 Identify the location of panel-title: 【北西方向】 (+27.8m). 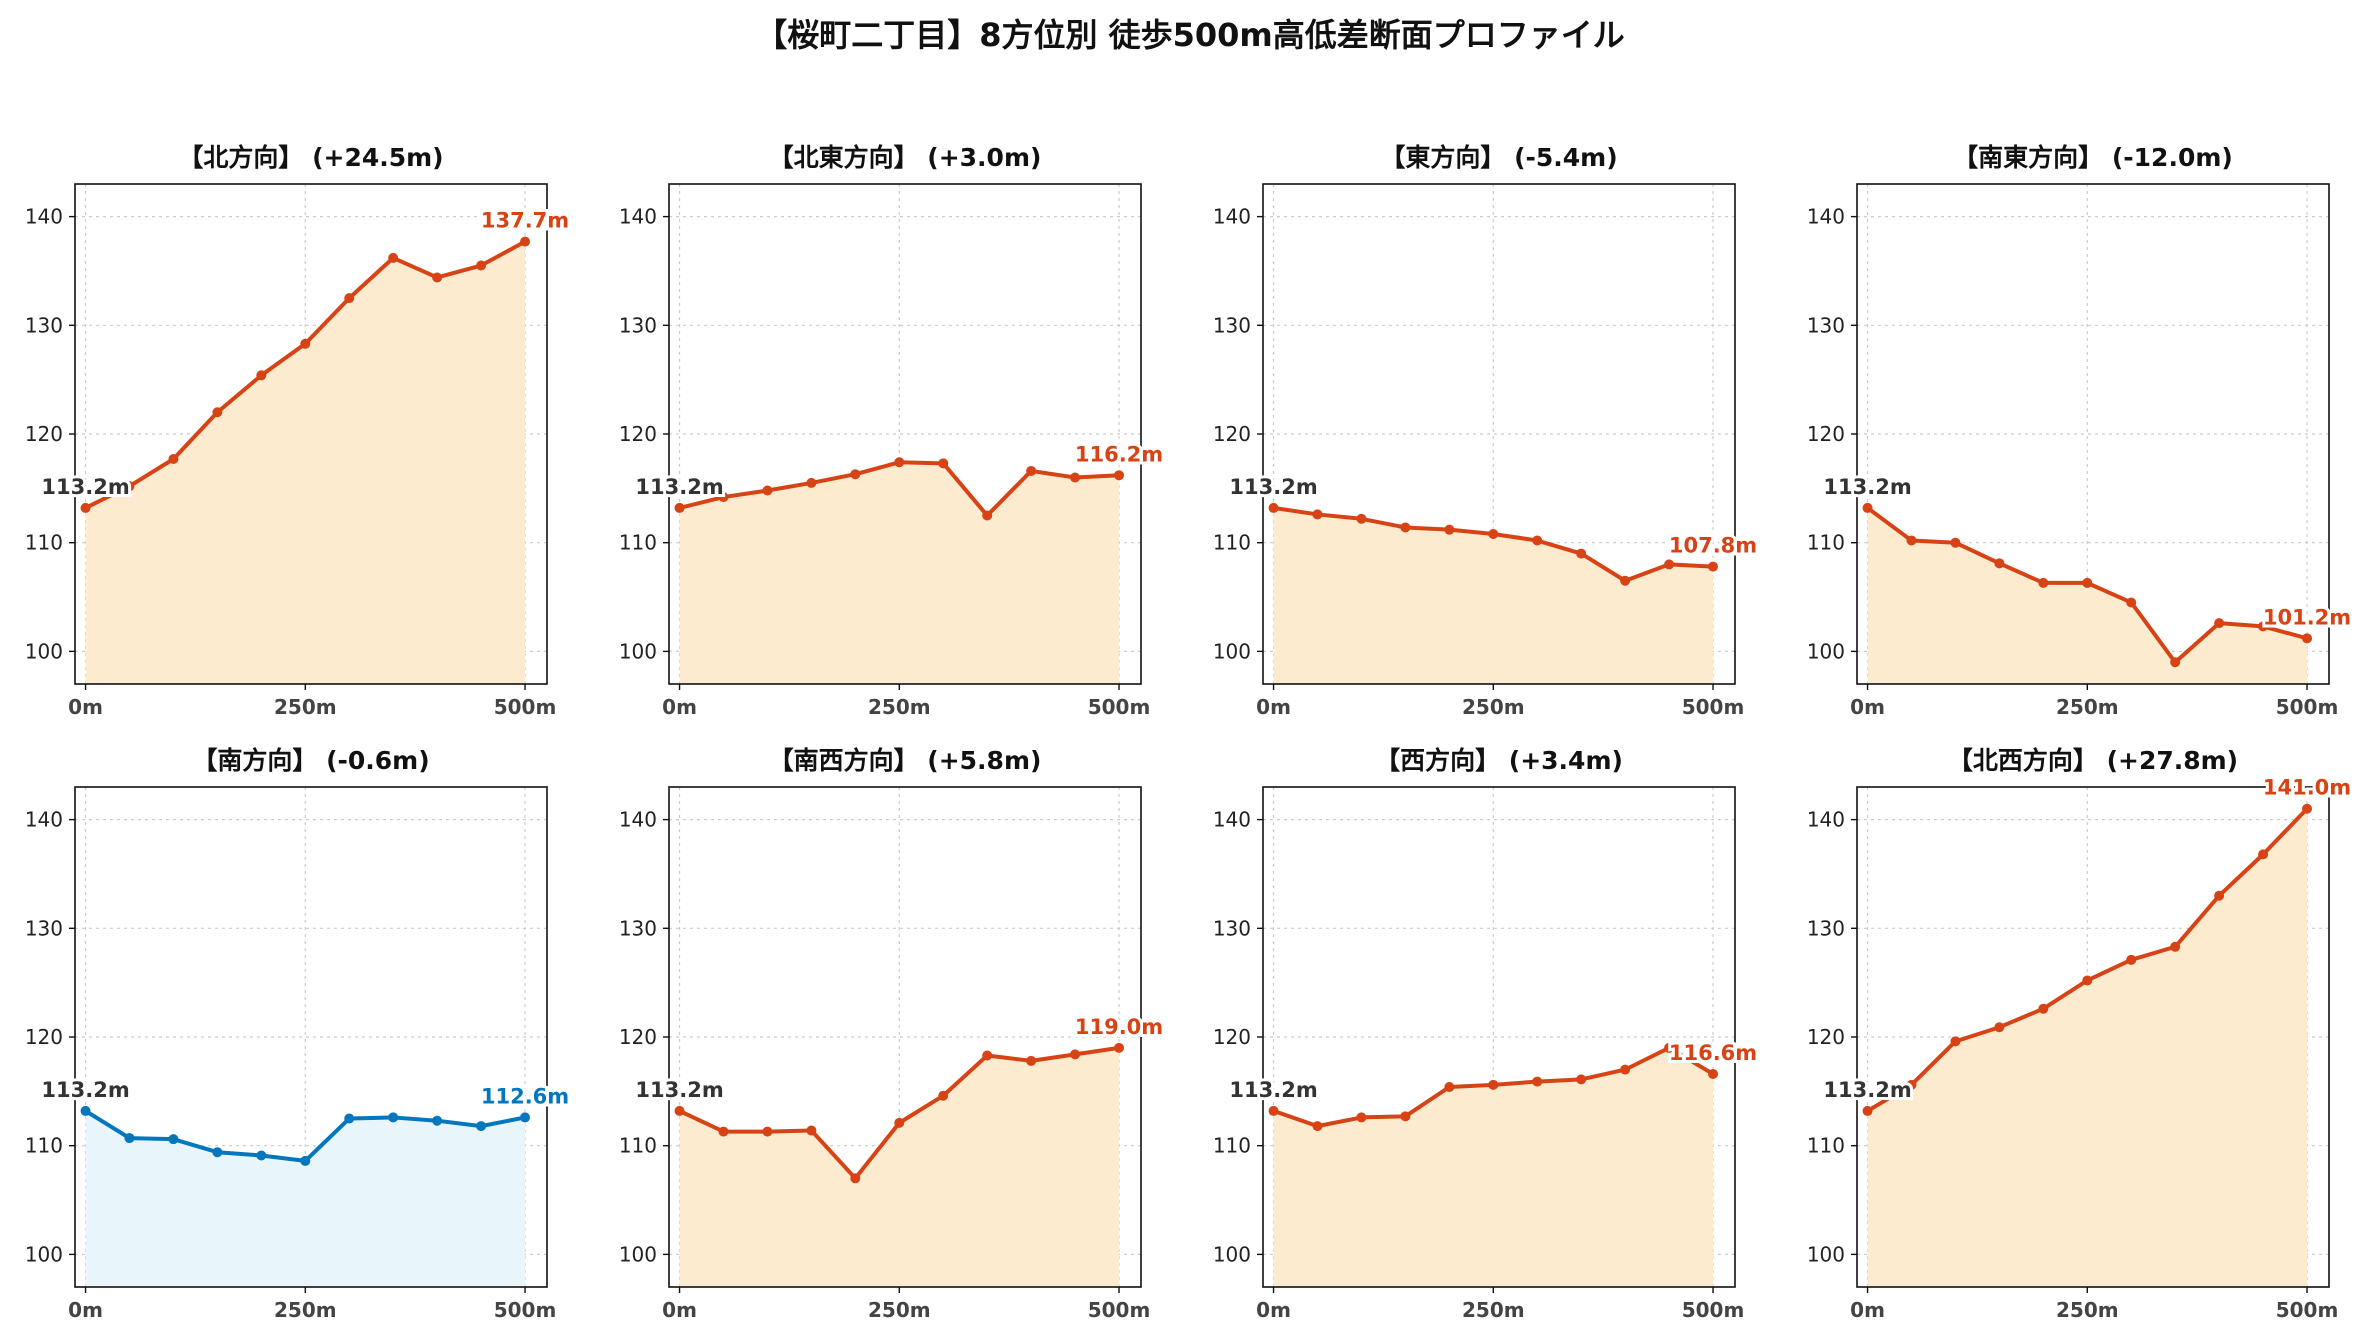
(2093, 760).